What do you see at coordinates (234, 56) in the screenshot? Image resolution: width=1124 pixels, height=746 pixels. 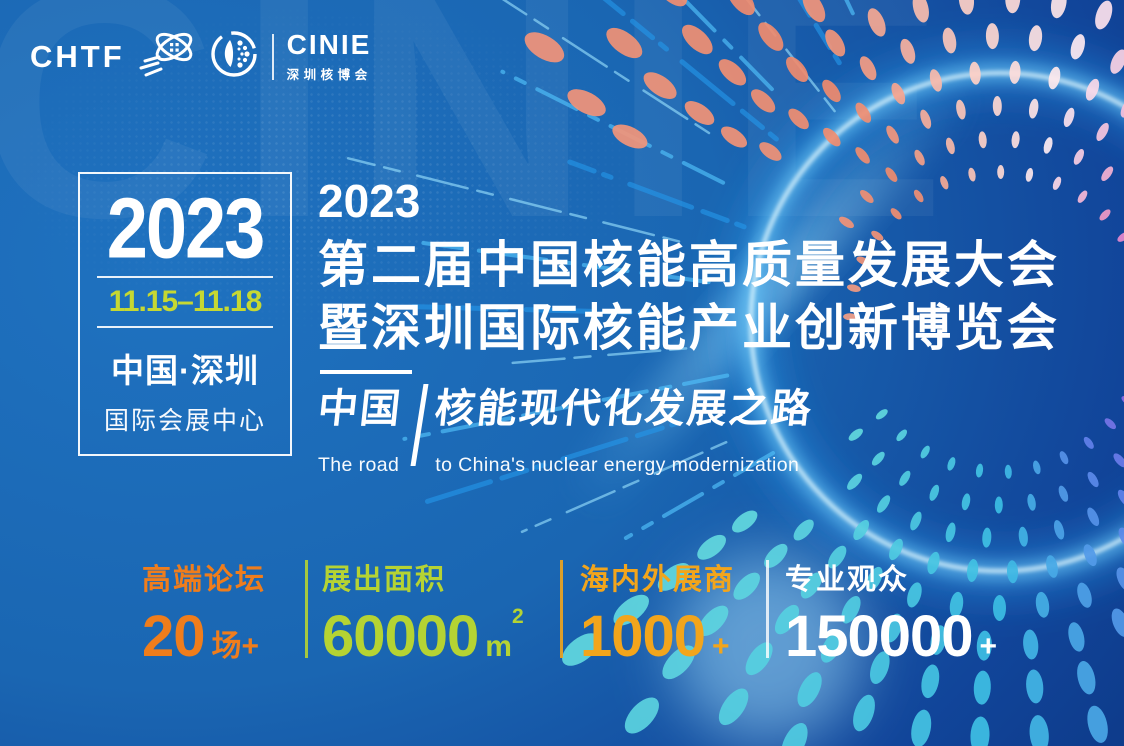 I see `cinie-emblem-icon` at bounding box center [234, 56].